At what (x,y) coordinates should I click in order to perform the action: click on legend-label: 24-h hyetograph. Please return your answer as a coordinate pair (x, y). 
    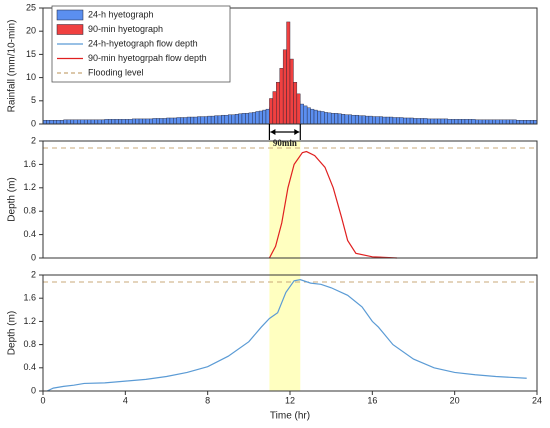
    Looking at the image, I should click on (121, 14).